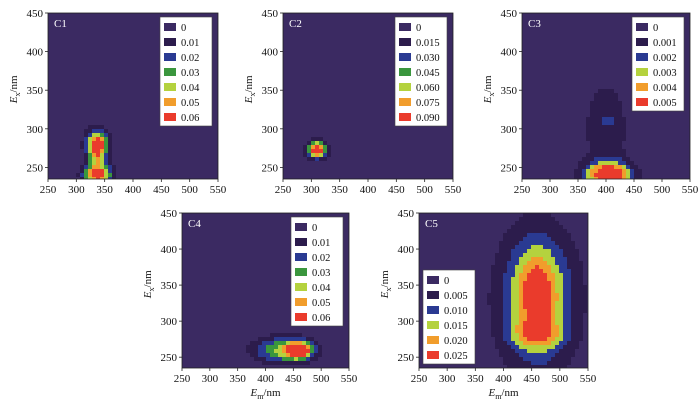 The width and height of the screenshot is (700, 412). I want to click on y-tick-label: 350, so click(35, 91).